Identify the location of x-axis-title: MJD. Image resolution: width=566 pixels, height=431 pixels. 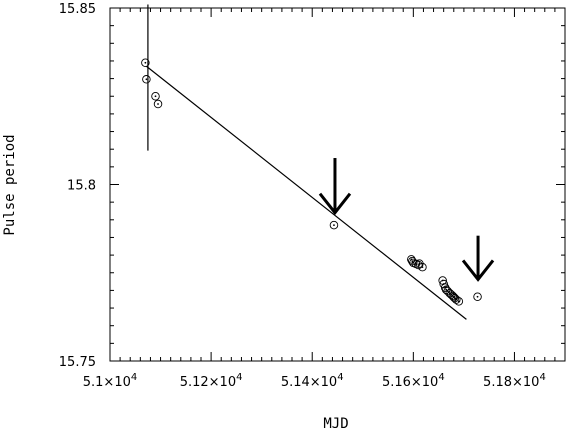
(335, 423).